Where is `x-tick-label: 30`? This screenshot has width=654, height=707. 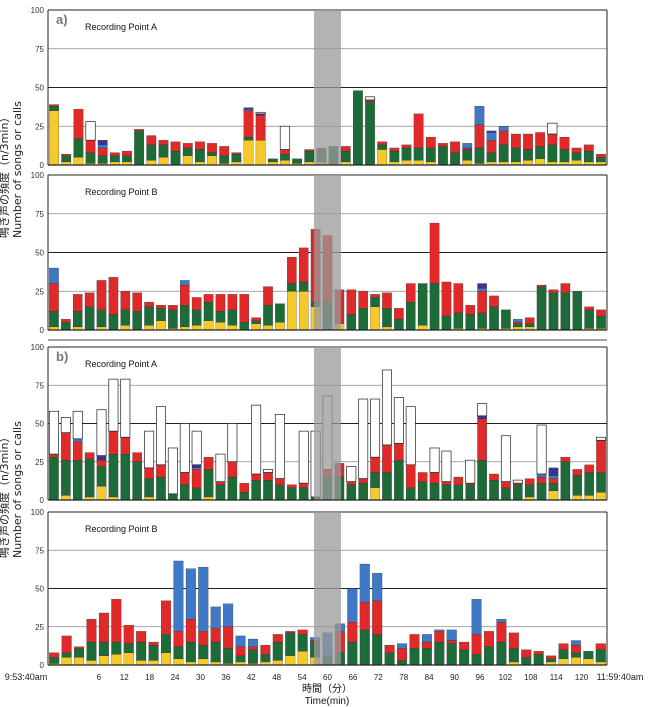 x-tick-label: 30 is located at coordinates (200, 677).